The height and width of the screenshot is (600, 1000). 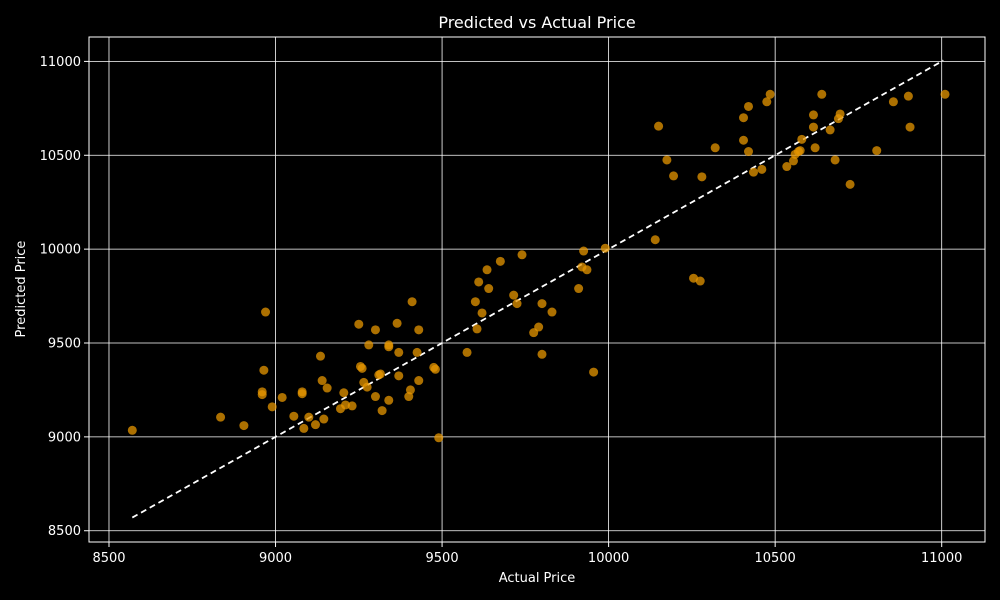 I want to click on y-tick-label: 10000, so click(x=60, y=250).